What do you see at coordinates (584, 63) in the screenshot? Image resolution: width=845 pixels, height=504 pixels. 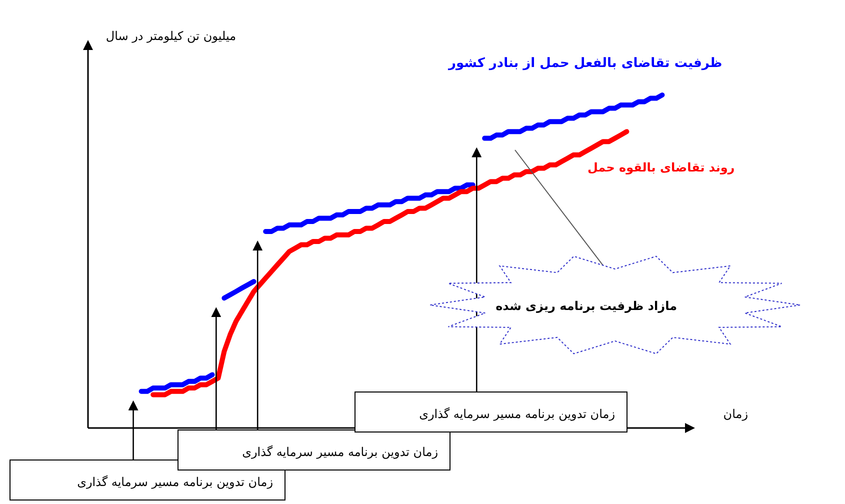 I see `text: ظرفیت تقاضای بالفعل حمل از بنادر کشور` at bounding box center [584, 63].